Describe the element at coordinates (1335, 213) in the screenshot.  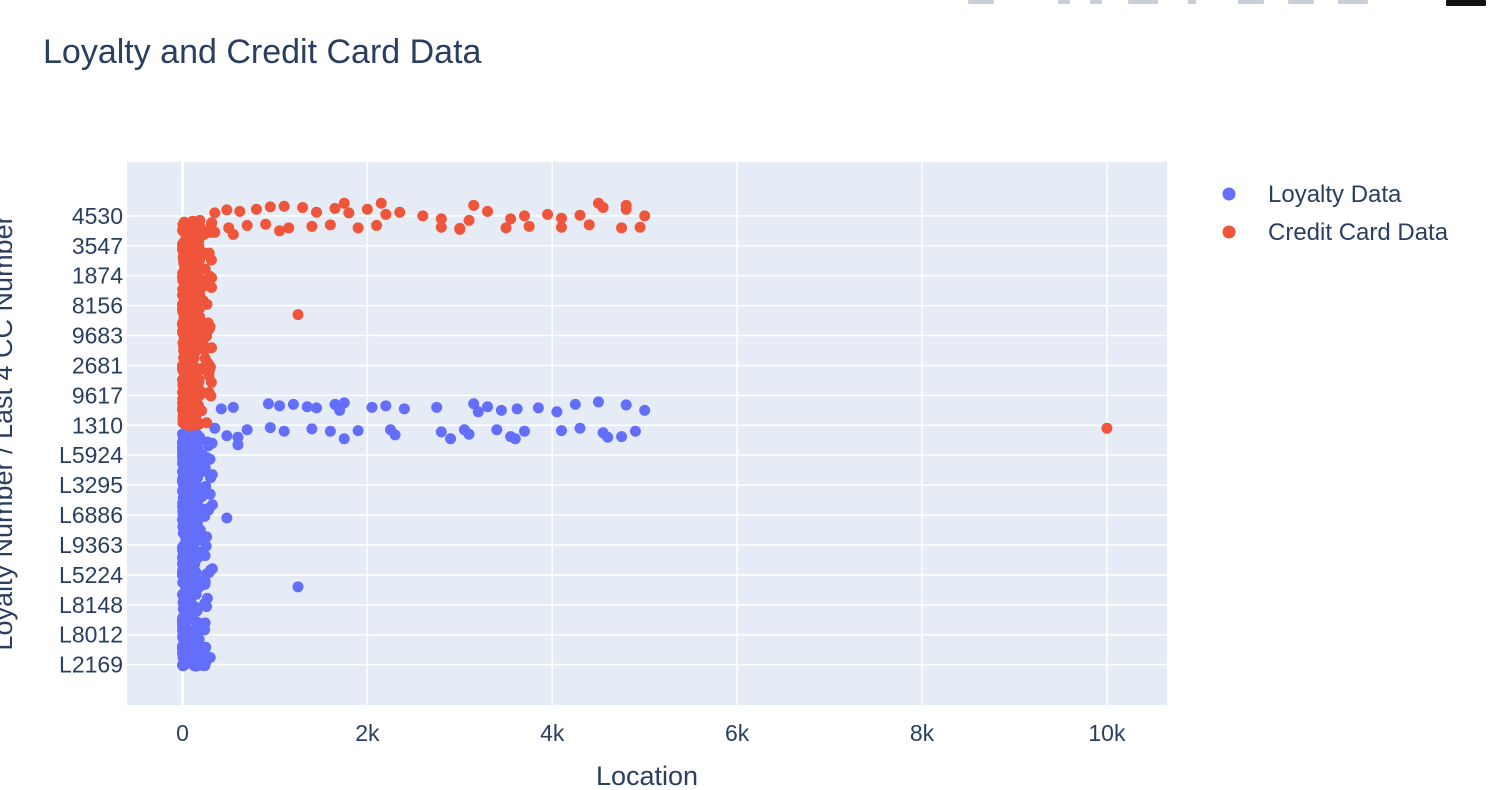
I see `legend: Loyalty Data Credit Card Data` at that location.